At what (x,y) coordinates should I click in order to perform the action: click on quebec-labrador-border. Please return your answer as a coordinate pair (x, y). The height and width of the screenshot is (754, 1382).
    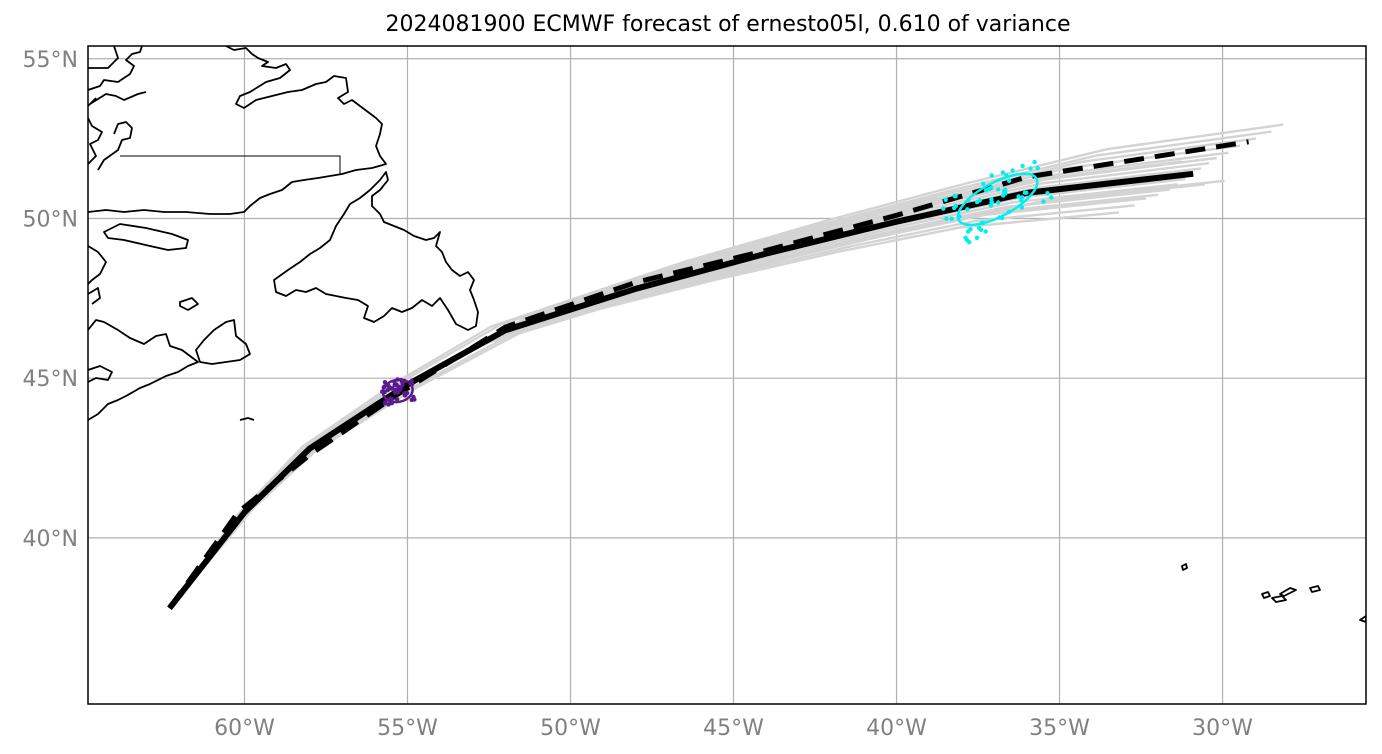
    Looking at the image, I should click on (230, 164).